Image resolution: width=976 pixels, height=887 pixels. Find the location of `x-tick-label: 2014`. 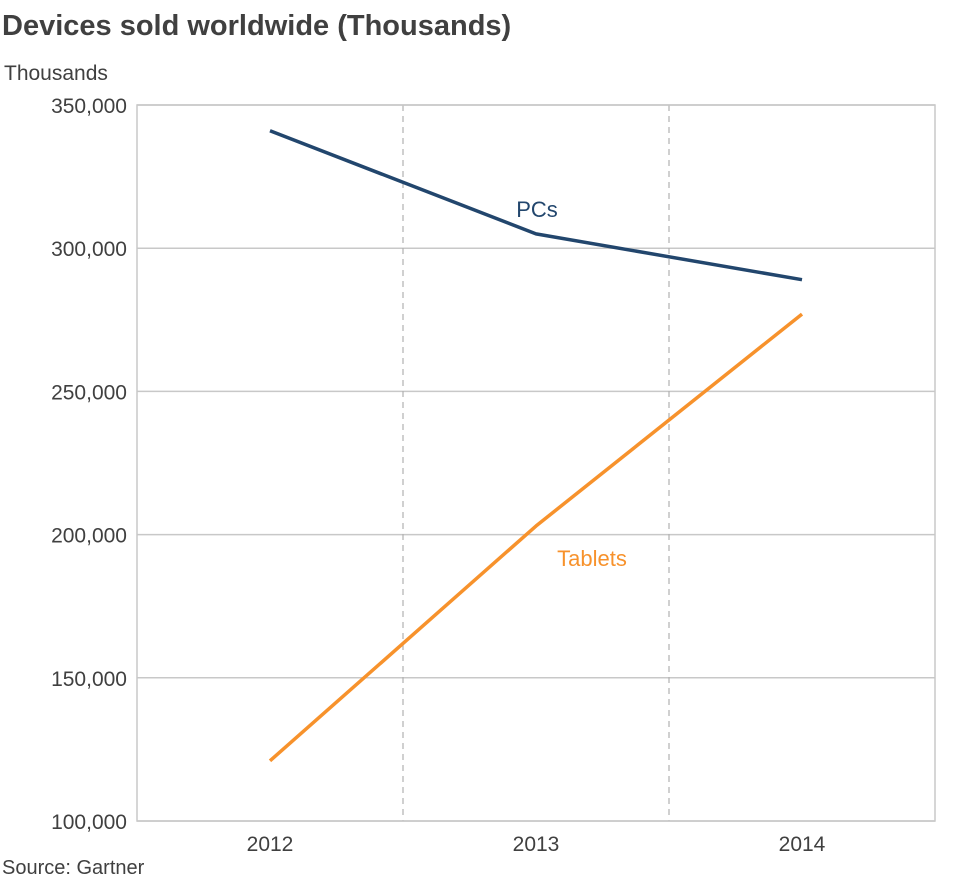

x-tick-label: 2014 is located at coordinates (802, 844).